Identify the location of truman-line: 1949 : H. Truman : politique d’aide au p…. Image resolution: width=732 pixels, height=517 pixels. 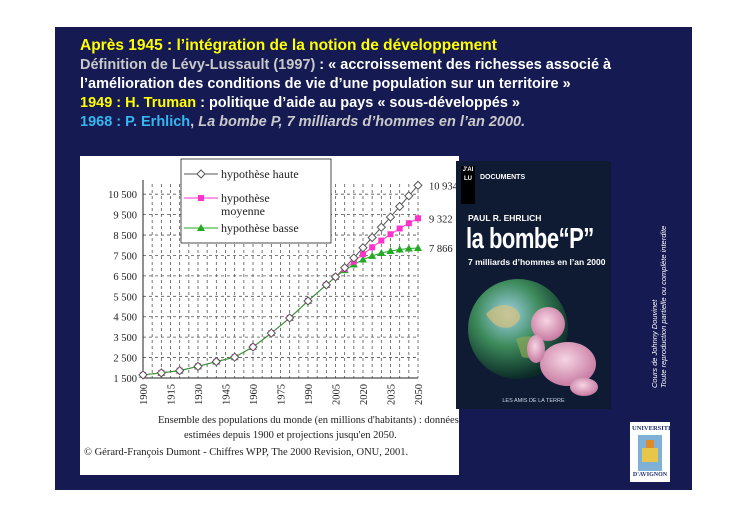
(300, 103).